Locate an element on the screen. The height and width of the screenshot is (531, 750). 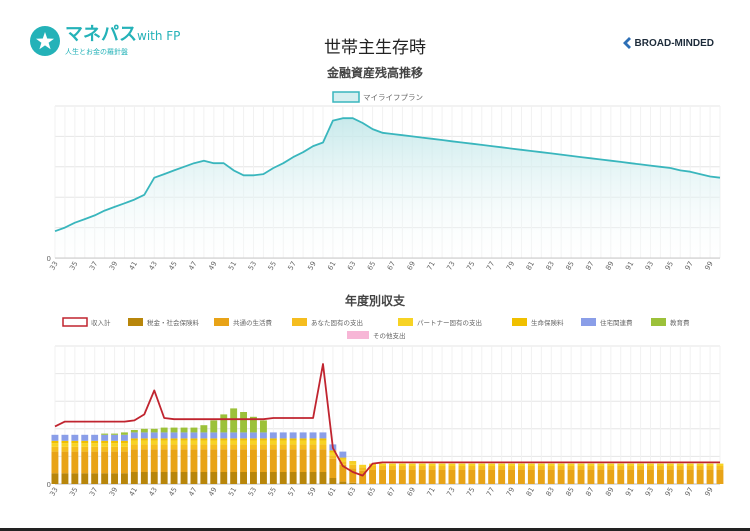
c2-x-tick: 63 is located at coordinates (351, 491).